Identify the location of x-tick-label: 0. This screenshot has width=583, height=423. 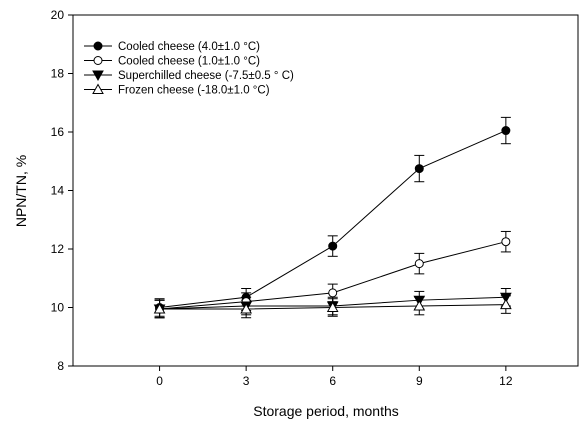
(159, 381).